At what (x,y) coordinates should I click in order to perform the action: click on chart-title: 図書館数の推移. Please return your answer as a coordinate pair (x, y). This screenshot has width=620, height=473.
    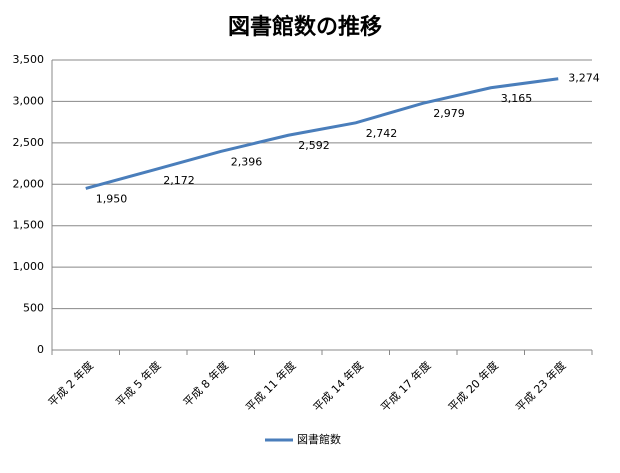
    Looking at the image, I should click on (305, 27).